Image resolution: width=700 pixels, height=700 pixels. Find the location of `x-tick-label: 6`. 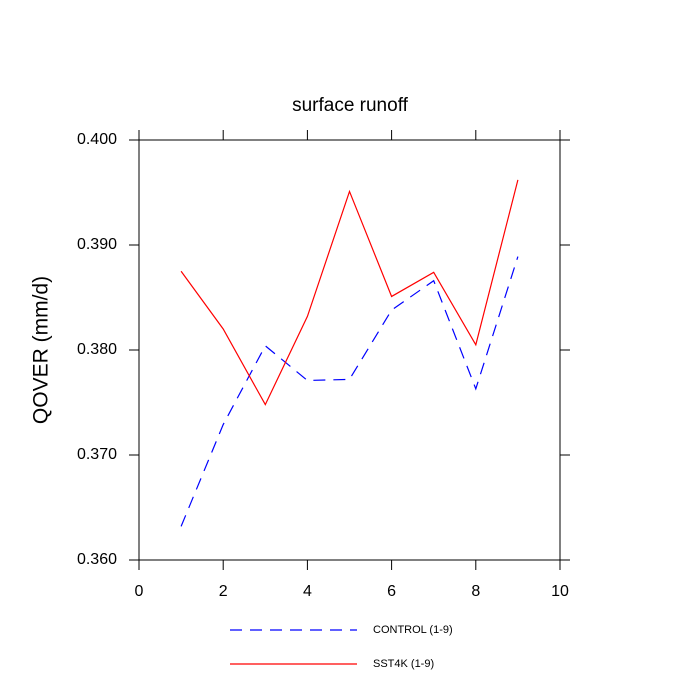

x-tick-label: 6 is located at coordinates (391, 591).